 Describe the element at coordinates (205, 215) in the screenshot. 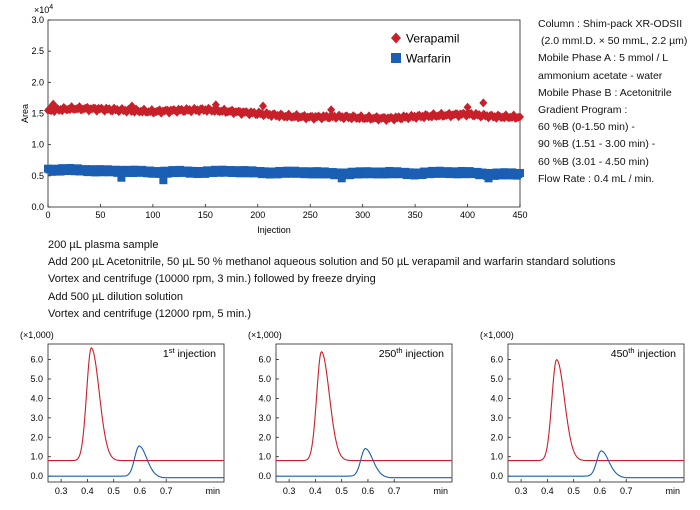

I see `x-tick-label: 150` at that location.